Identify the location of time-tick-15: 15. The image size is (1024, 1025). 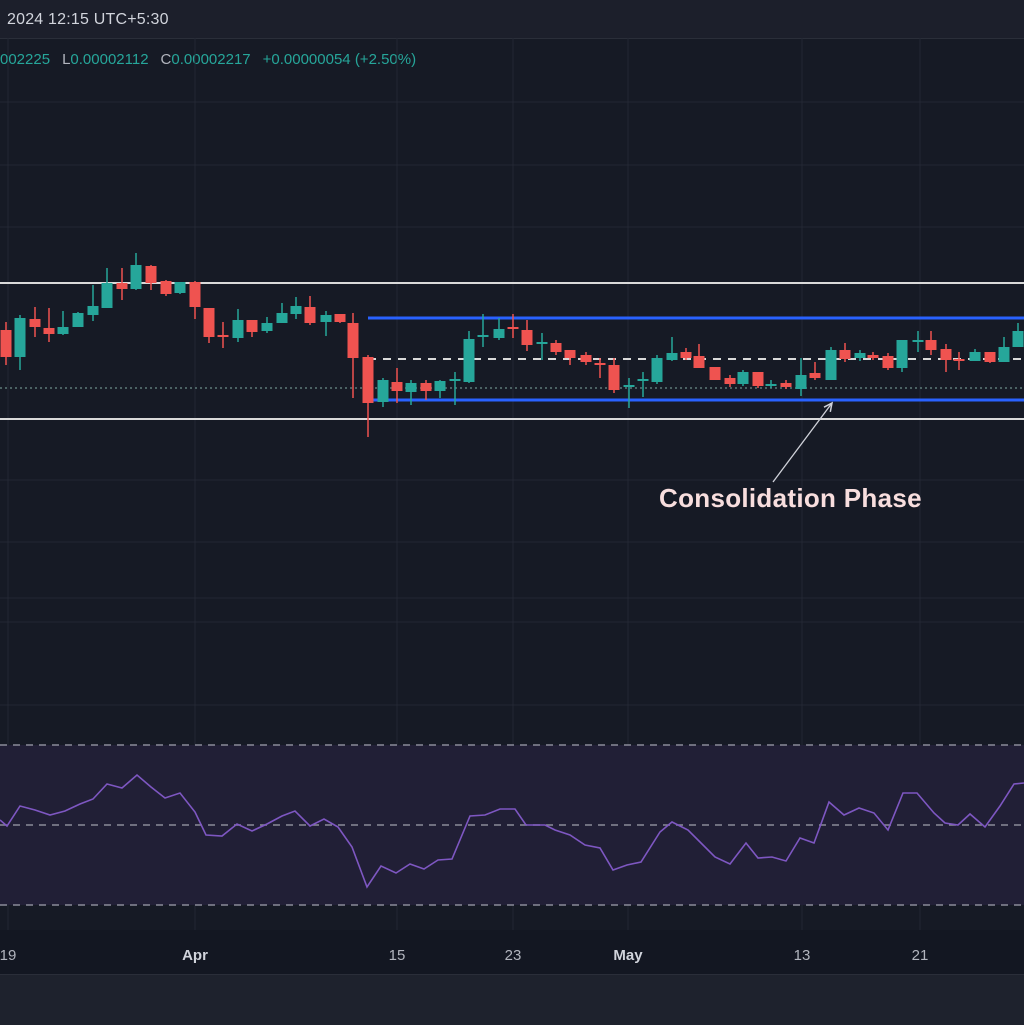
(397, 955).